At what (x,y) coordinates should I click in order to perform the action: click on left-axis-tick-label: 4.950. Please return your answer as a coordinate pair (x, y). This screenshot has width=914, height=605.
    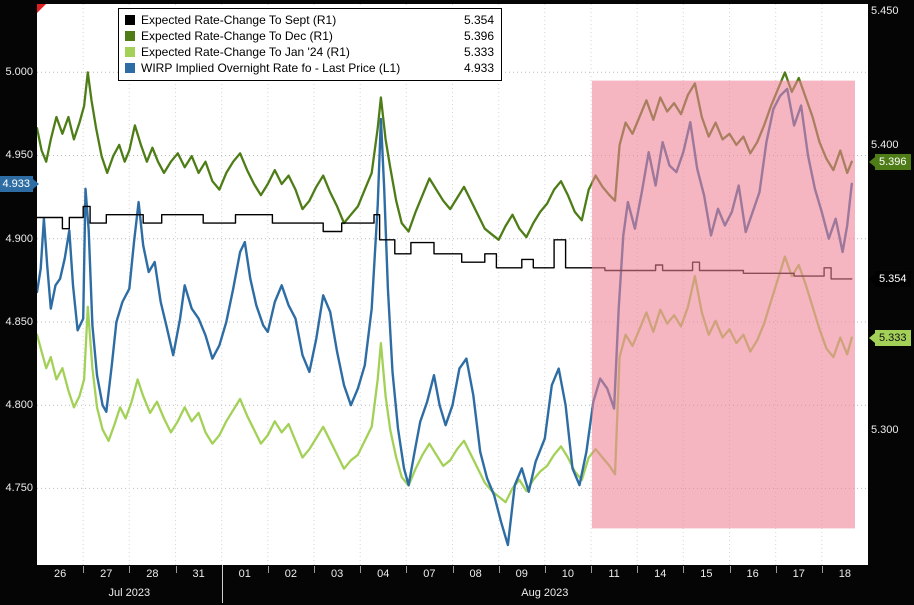
    Looking at the image, I should click on (19, 155).